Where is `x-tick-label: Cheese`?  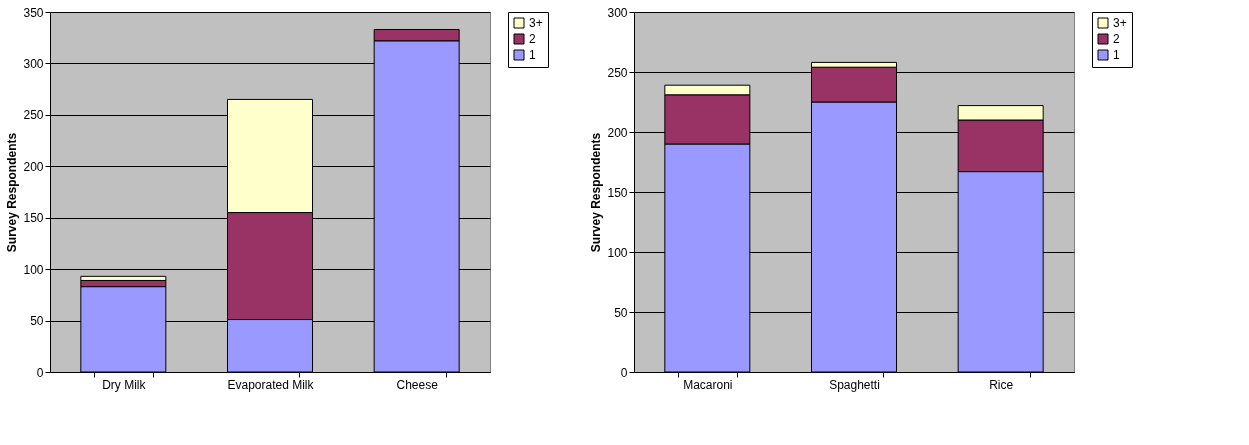 x-tick-label: Cheese is located at coordinates (417, 384).